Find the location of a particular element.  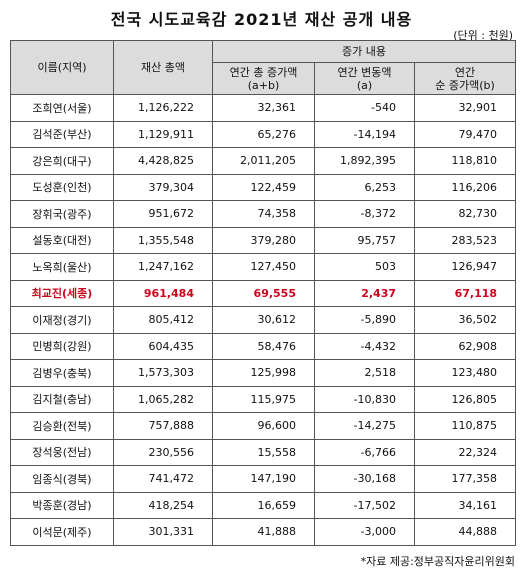

value-cell: 69,555 is located at coordinates (263, 293).